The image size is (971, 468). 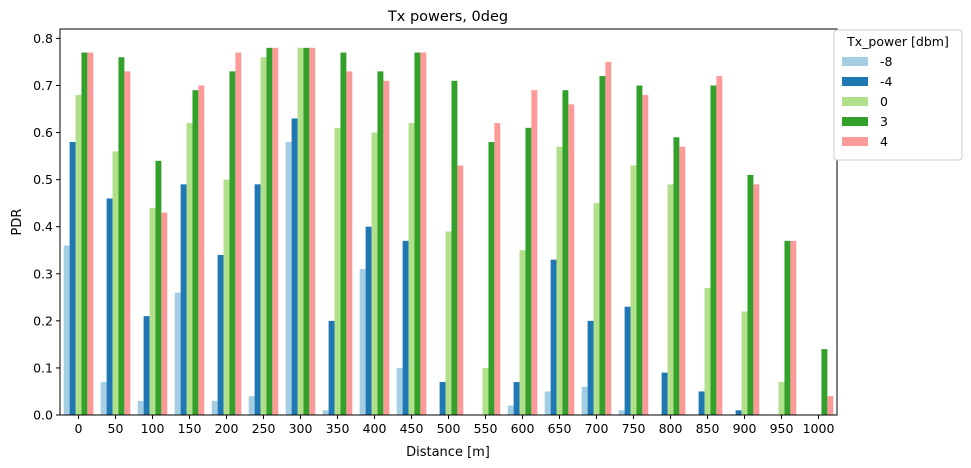 I want to click on bar-800-tx0, so click(x=670, y=299).